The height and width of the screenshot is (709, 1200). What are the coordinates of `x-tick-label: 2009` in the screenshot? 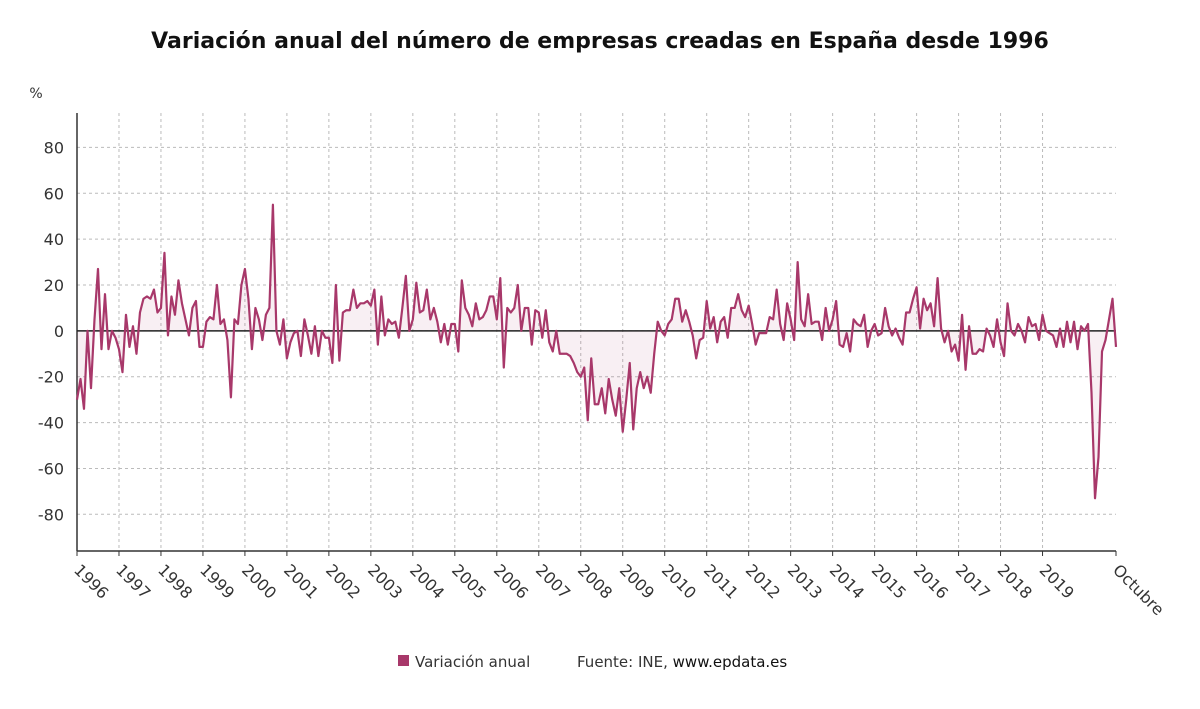 It's located at (637, 581).